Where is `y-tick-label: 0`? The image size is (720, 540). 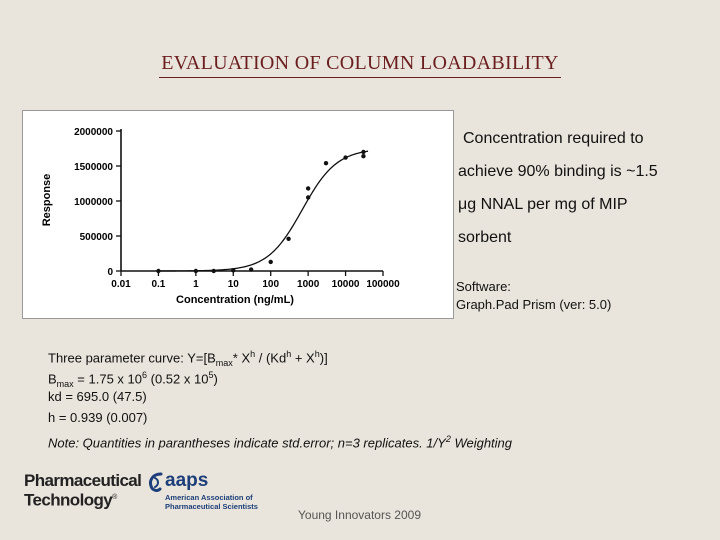
y-tick-label: 0 is located at coordinates (110, 272).